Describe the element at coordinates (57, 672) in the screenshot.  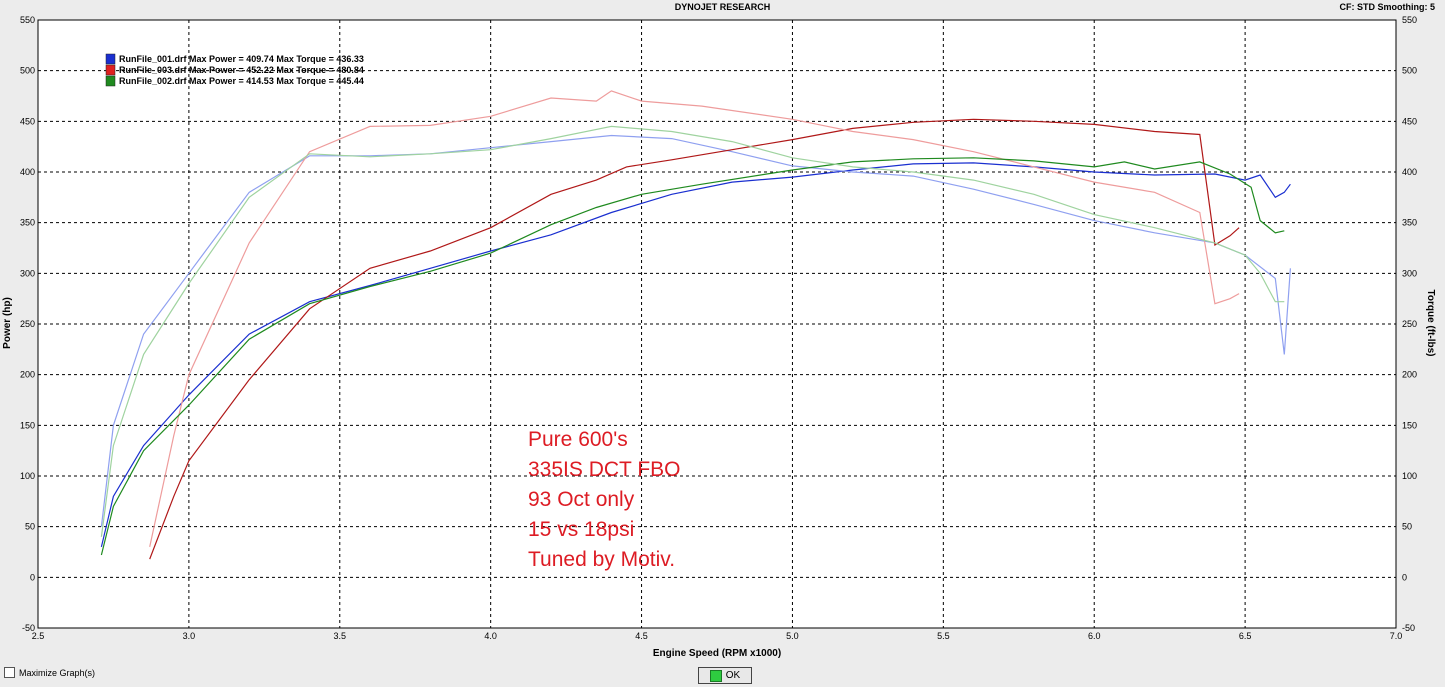
I see `maximize-graph-label: Maximize Graph(s)` at that location.